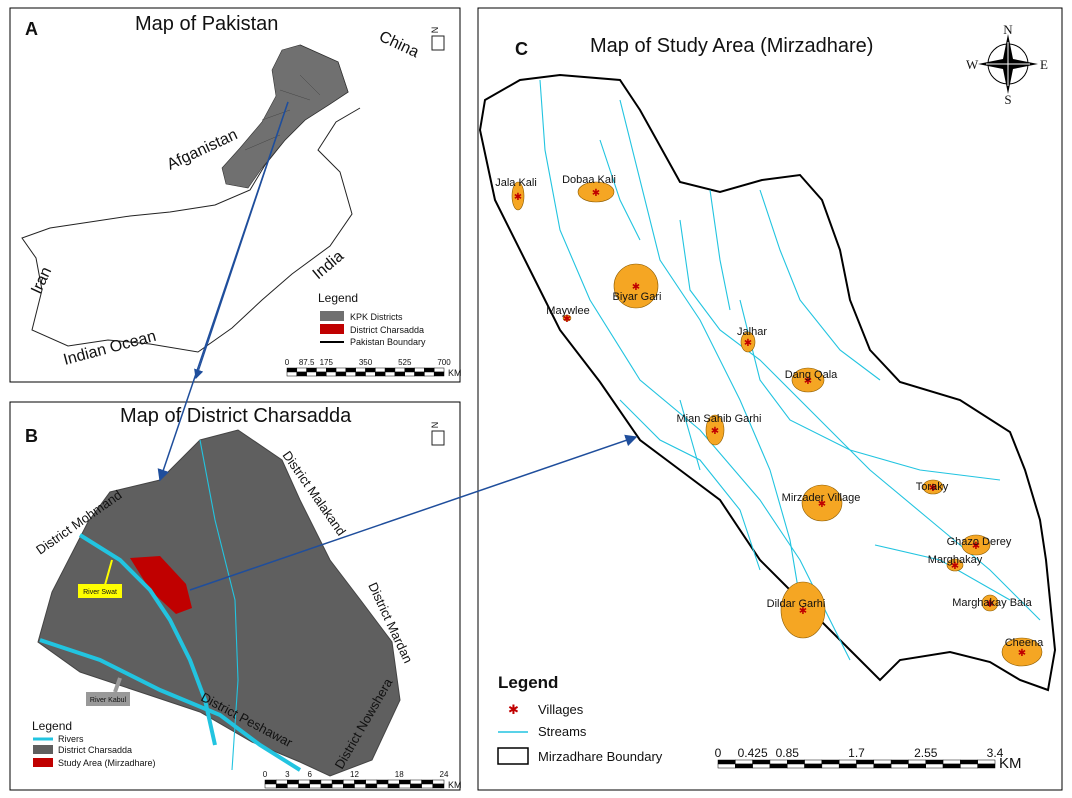 The height and width of the screenshot is (798, 1072). What do you see at coordinates (236, 416) in the screenshot?
I see `panel-title: Map of District Charsadda` at bounding box center [236, 416].